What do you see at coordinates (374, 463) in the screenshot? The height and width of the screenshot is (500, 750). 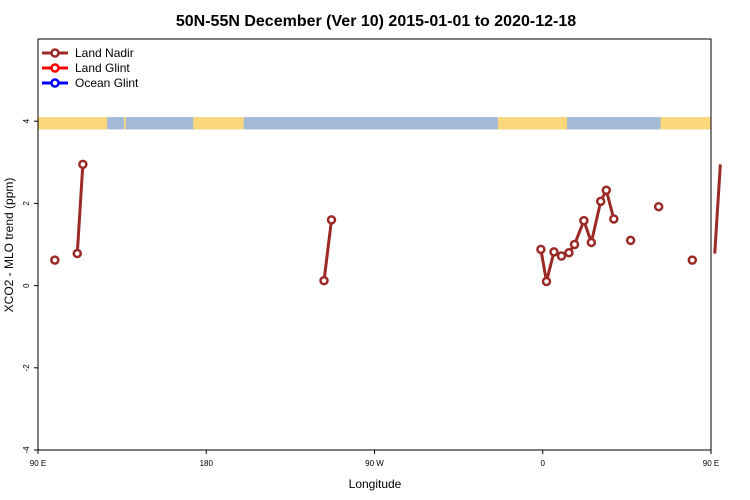 I see `x-tick-label: 90 W` at bounding box center [374, 463].